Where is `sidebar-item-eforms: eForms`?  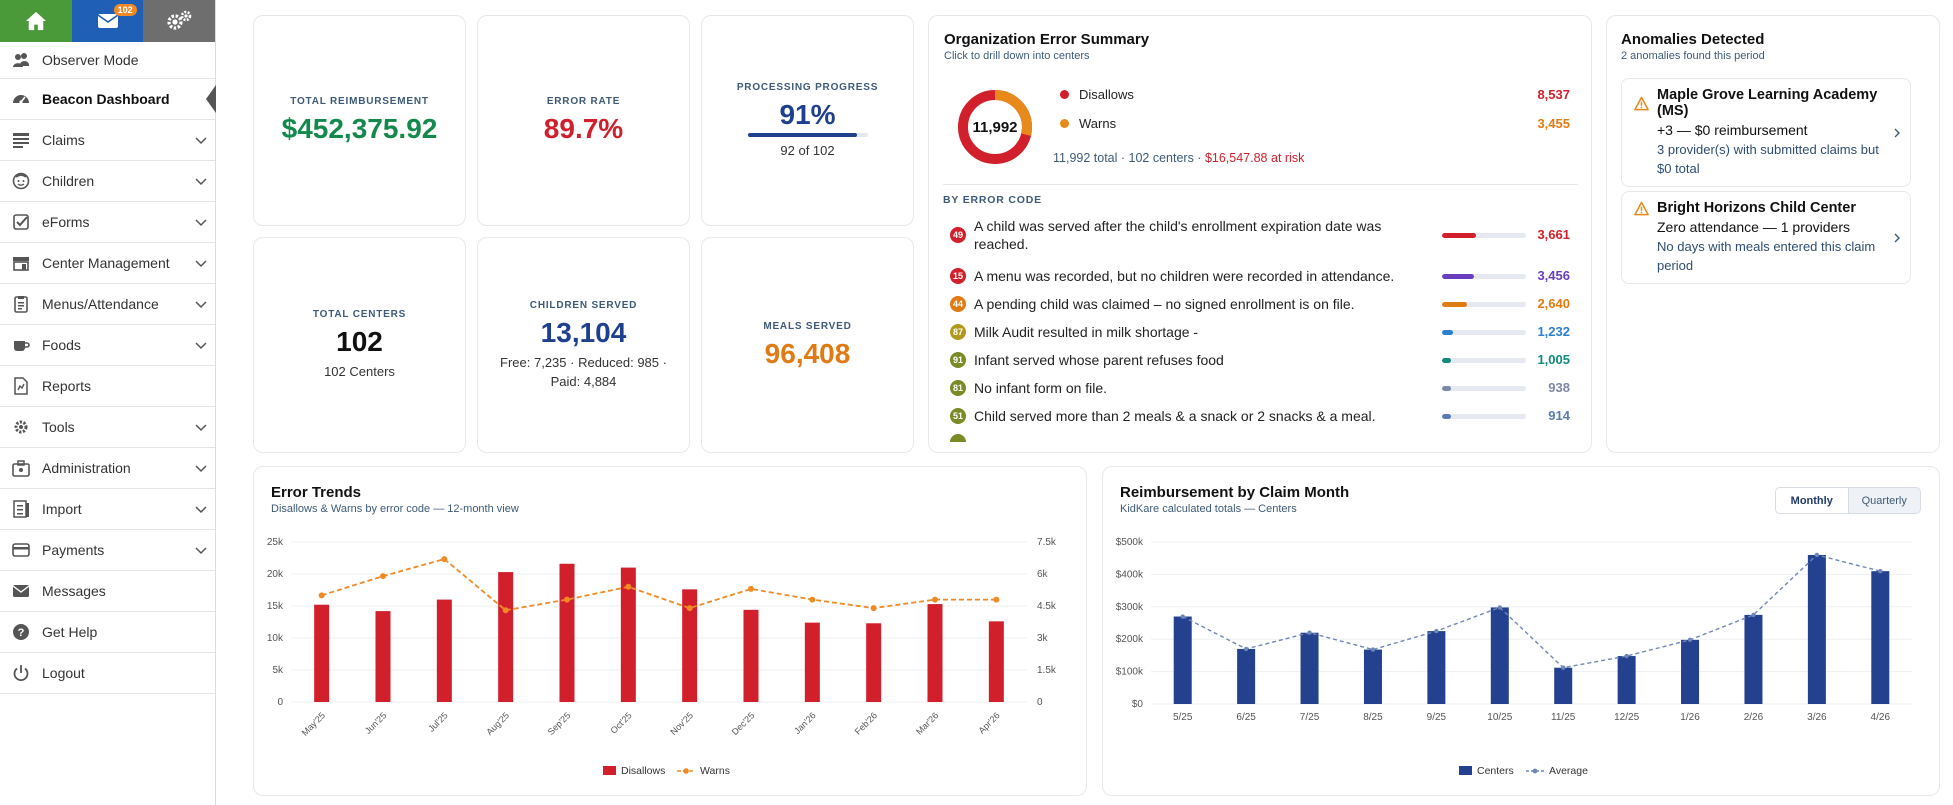 sidebar-item-eforms: eForms is located at coordinates (107, 222).